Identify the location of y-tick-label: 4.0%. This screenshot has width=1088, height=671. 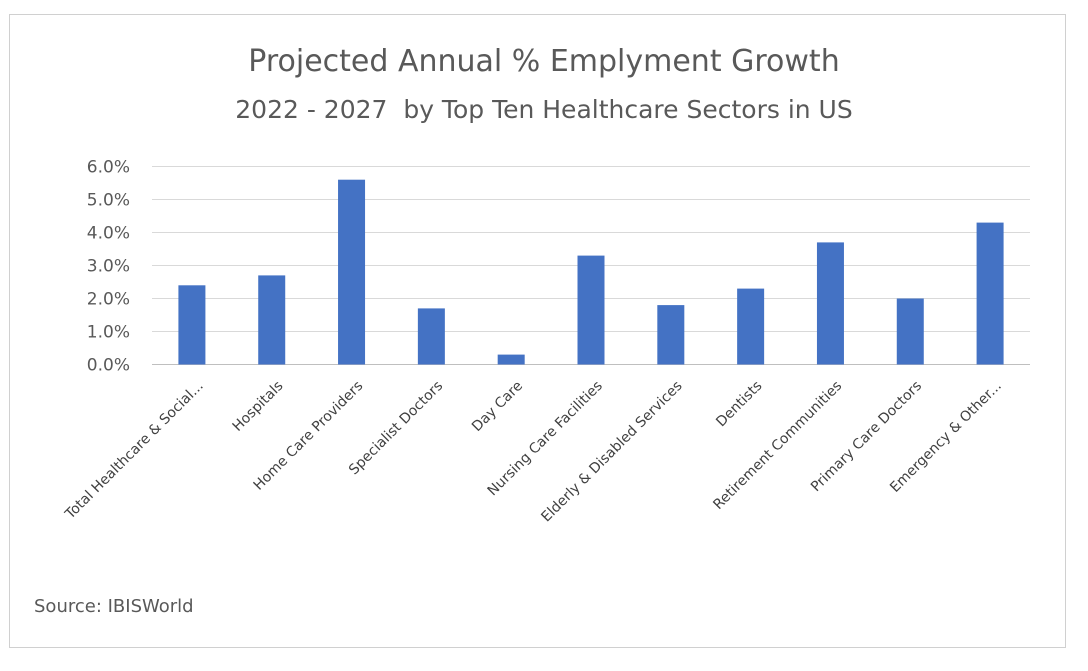
(108, 234).